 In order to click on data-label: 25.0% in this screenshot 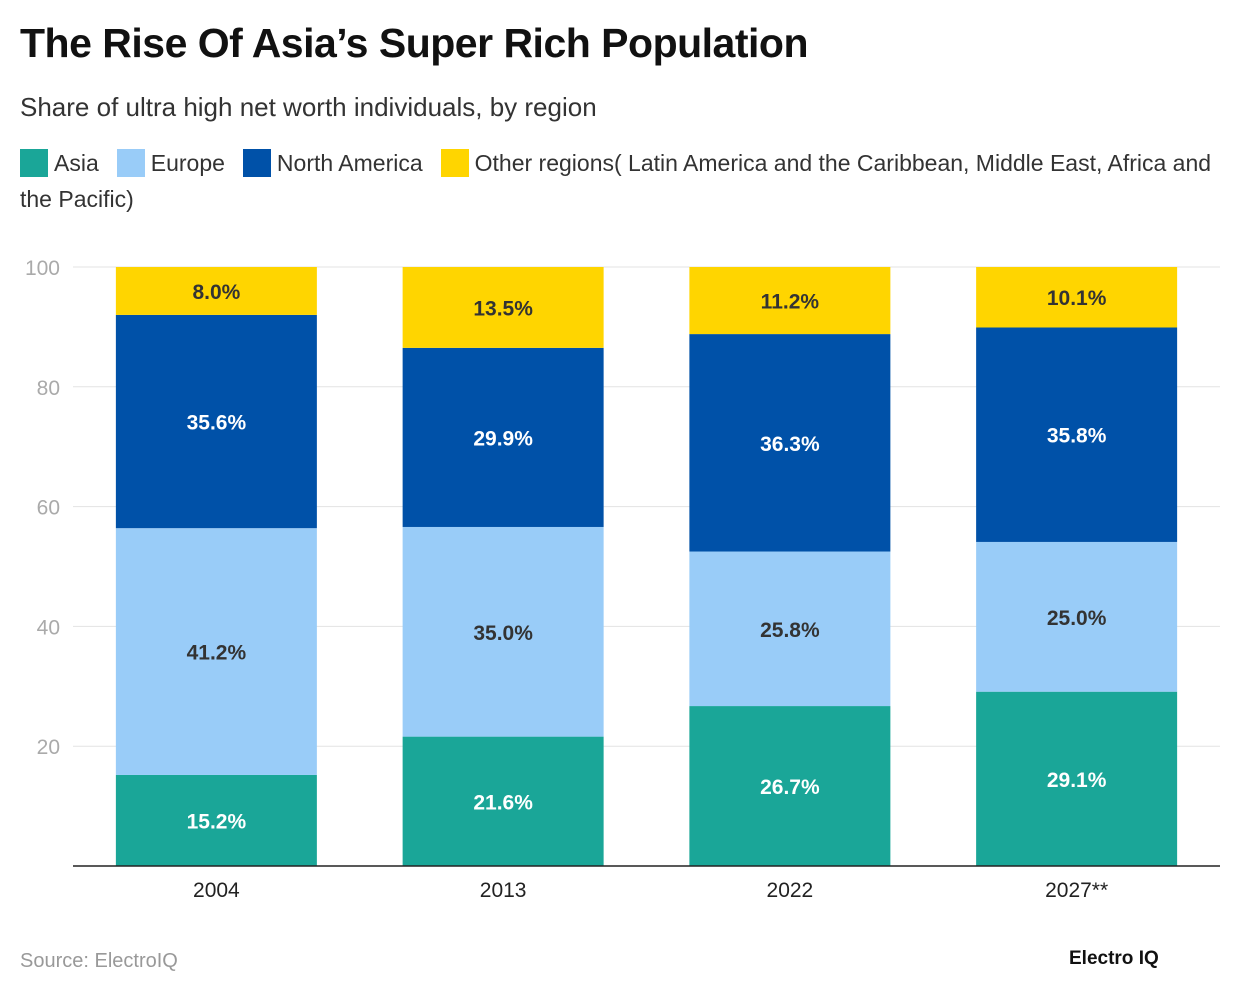, I will do `click(1077, 618)`.